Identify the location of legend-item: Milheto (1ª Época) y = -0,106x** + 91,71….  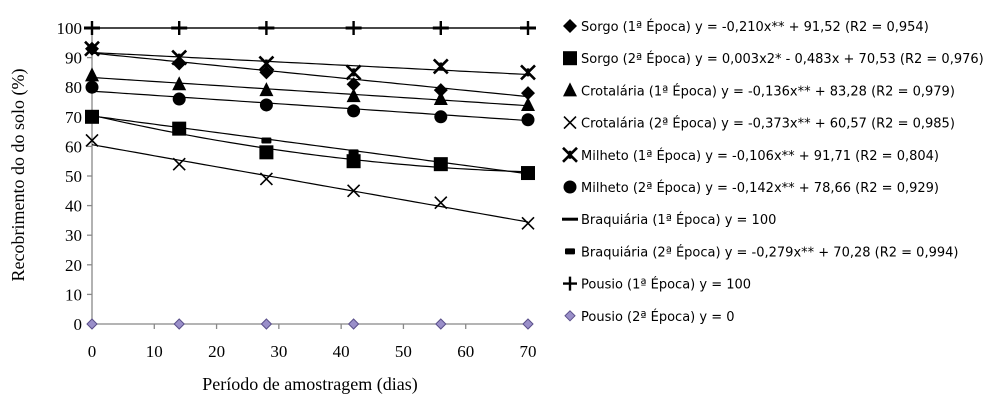
(750, 155).